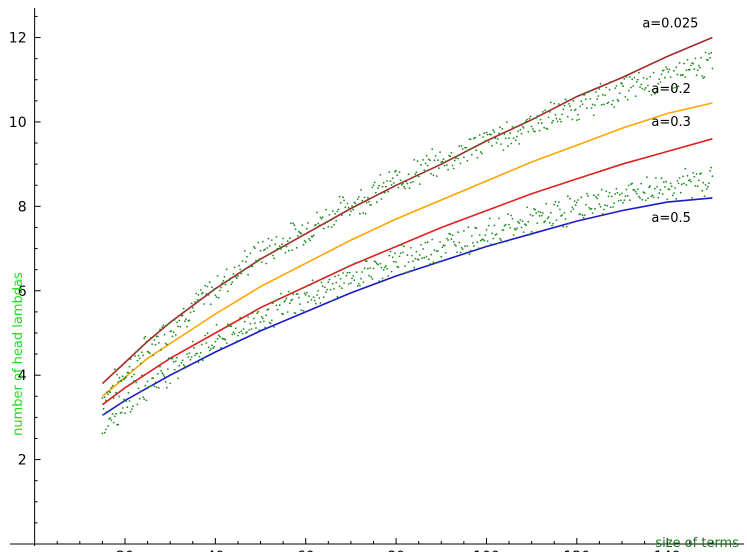  I want to click on y-tick-label: 2, so click(22, 461).